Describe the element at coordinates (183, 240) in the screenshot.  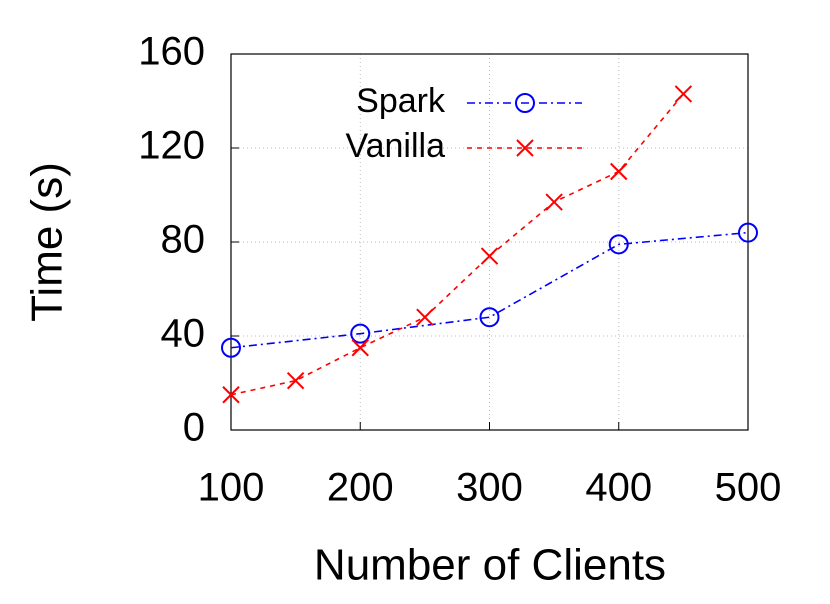
I see `y-tick-label: 80` at that location.